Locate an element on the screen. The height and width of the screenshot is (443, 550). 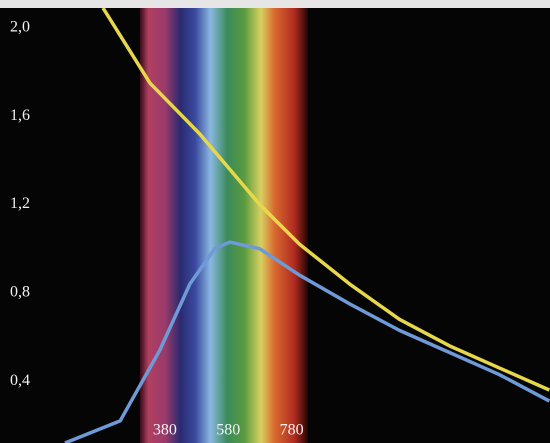
x-tick-label: 380 is located at coordinates (165, 430).